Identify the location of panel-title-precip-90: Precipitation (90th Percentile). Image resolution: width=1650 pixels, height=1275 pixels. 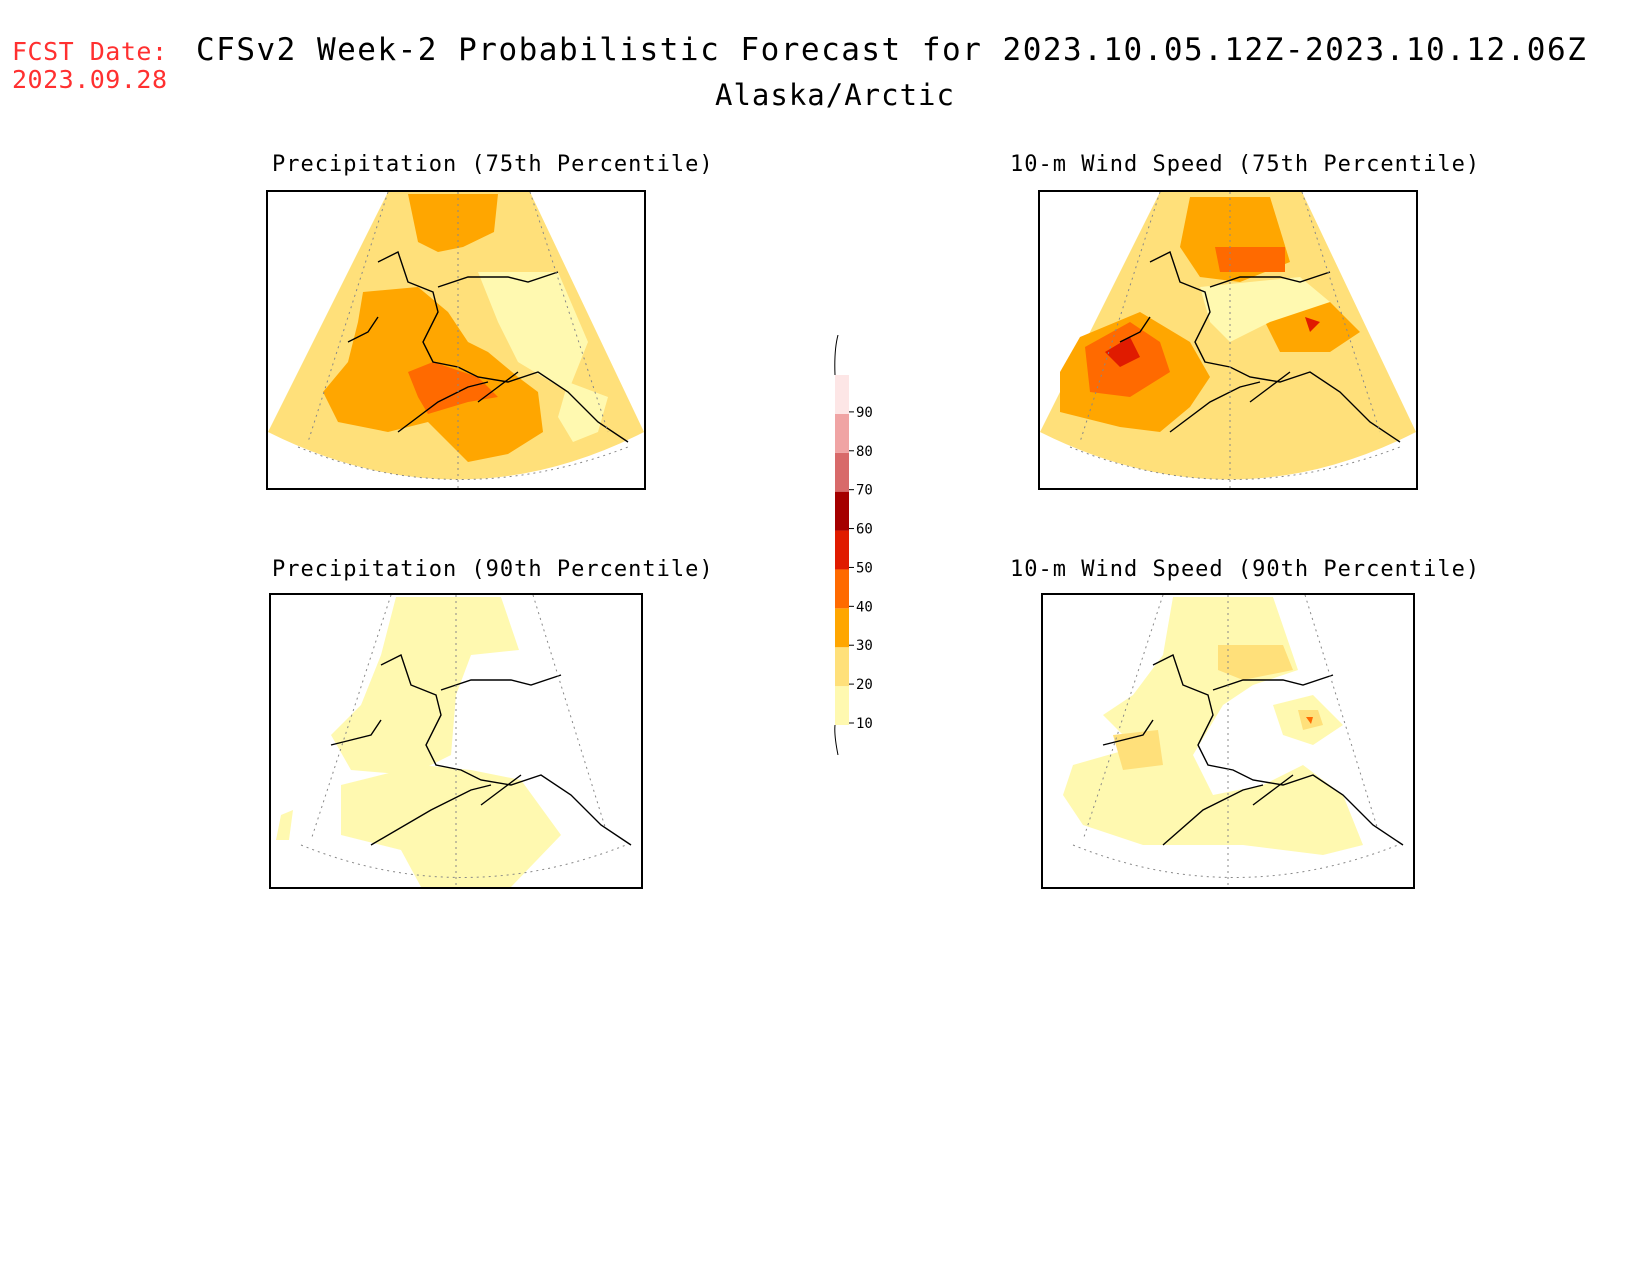
(493, 569).